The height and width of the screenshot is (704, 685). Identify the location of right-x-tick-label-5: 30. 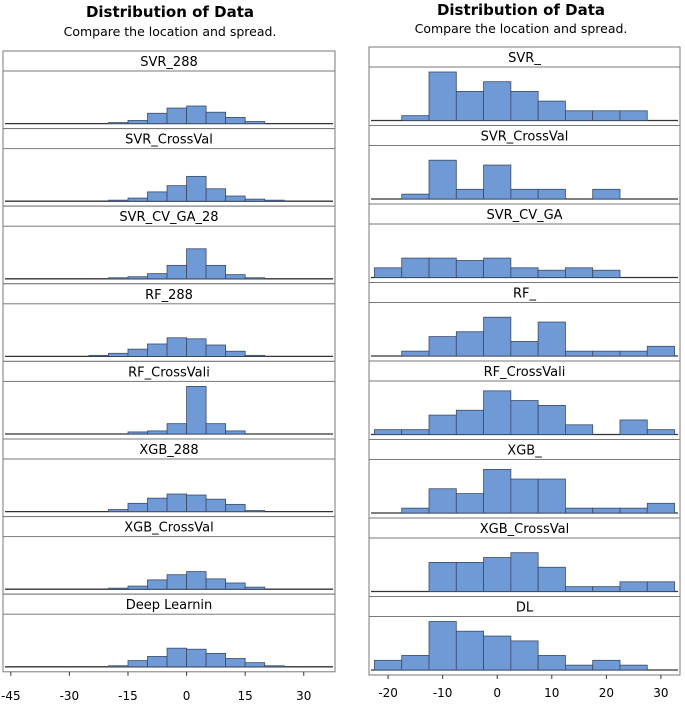
(660, 693).